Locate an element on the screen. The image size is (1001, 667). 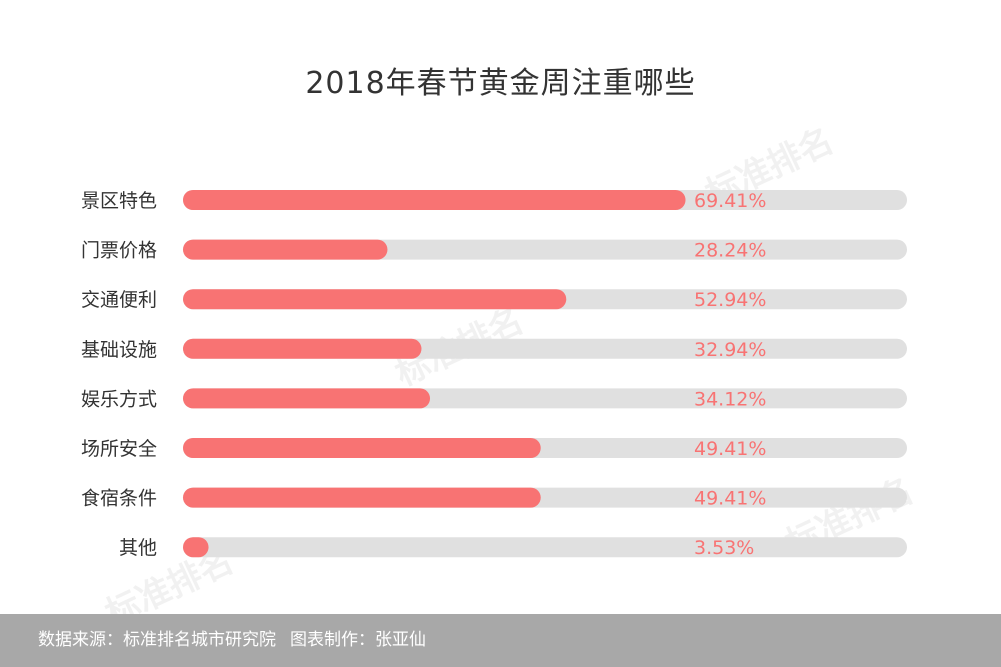
source-note: 数据来源：标准排名城市研究院 is located at coordinates (157, 640).